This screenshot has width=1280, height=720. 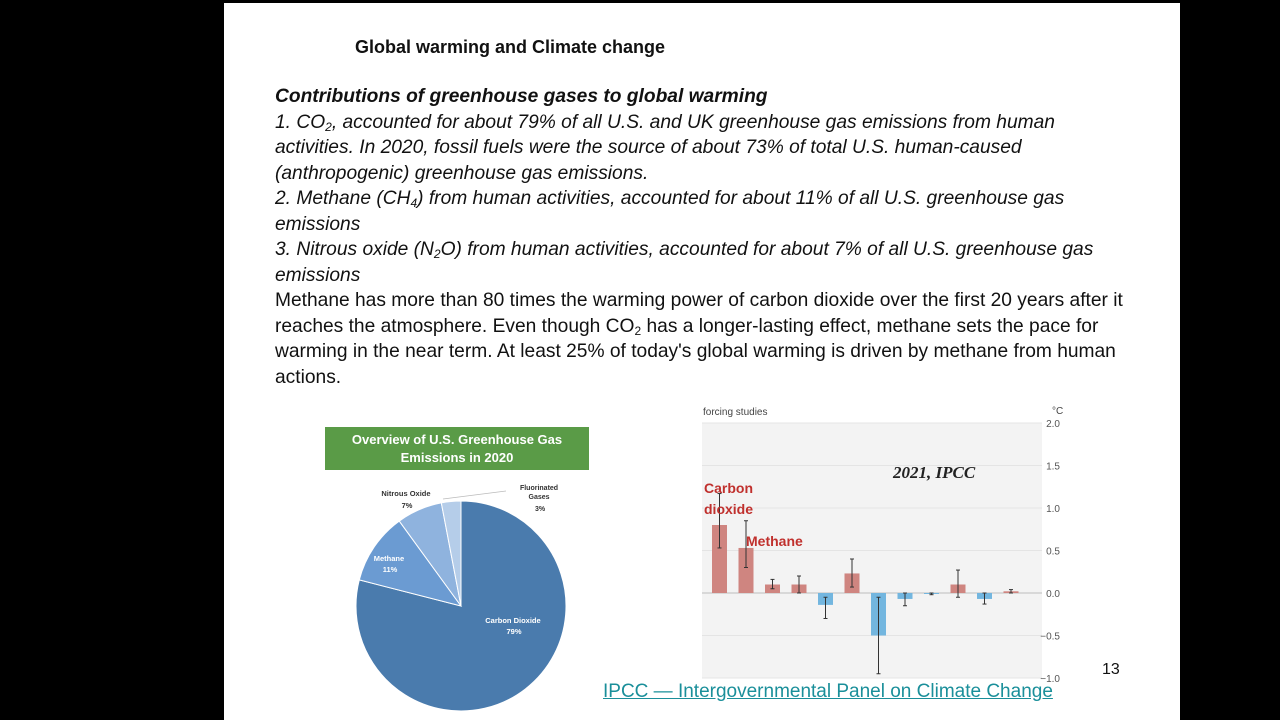 I want to click on leader-fluorinated, so click(x=474, y=495).